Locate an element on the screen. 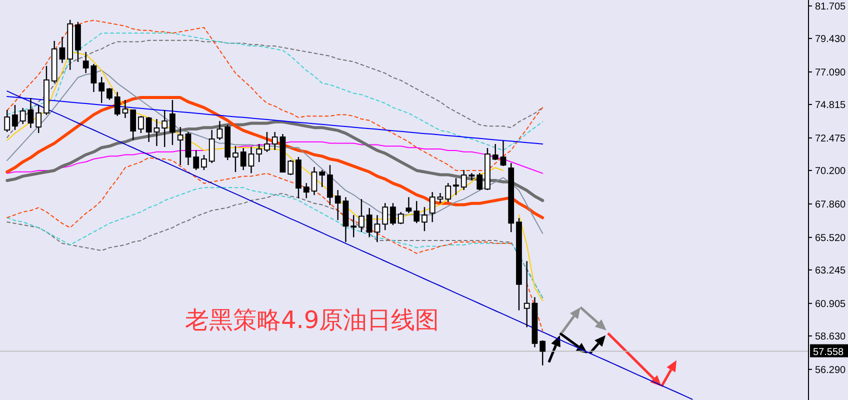 Image resolution: width=848 pixels, height=400 pixels. y-tick-label: 67.860 is located at coordinates (830, 204).